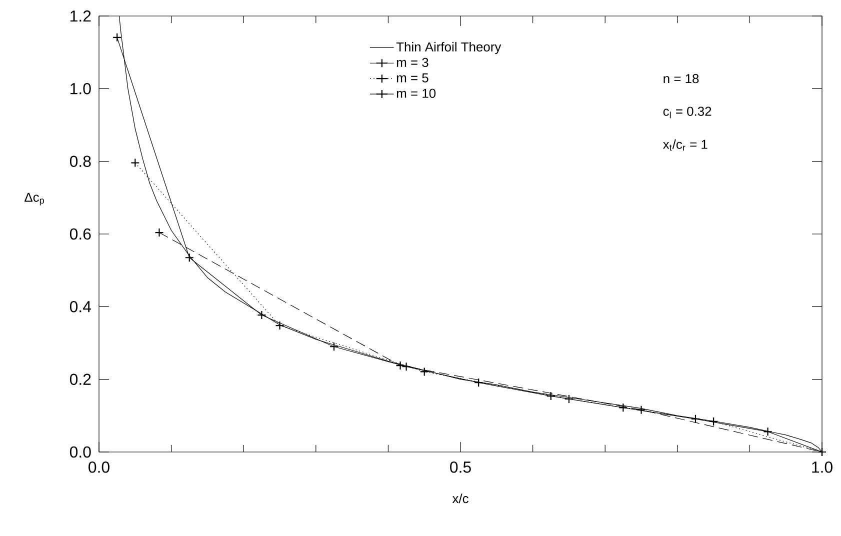  What do you see at coordinates (460, 499) in the screenshot?
I see `x-axis-title: x/c` at bounding box center [460, 499].